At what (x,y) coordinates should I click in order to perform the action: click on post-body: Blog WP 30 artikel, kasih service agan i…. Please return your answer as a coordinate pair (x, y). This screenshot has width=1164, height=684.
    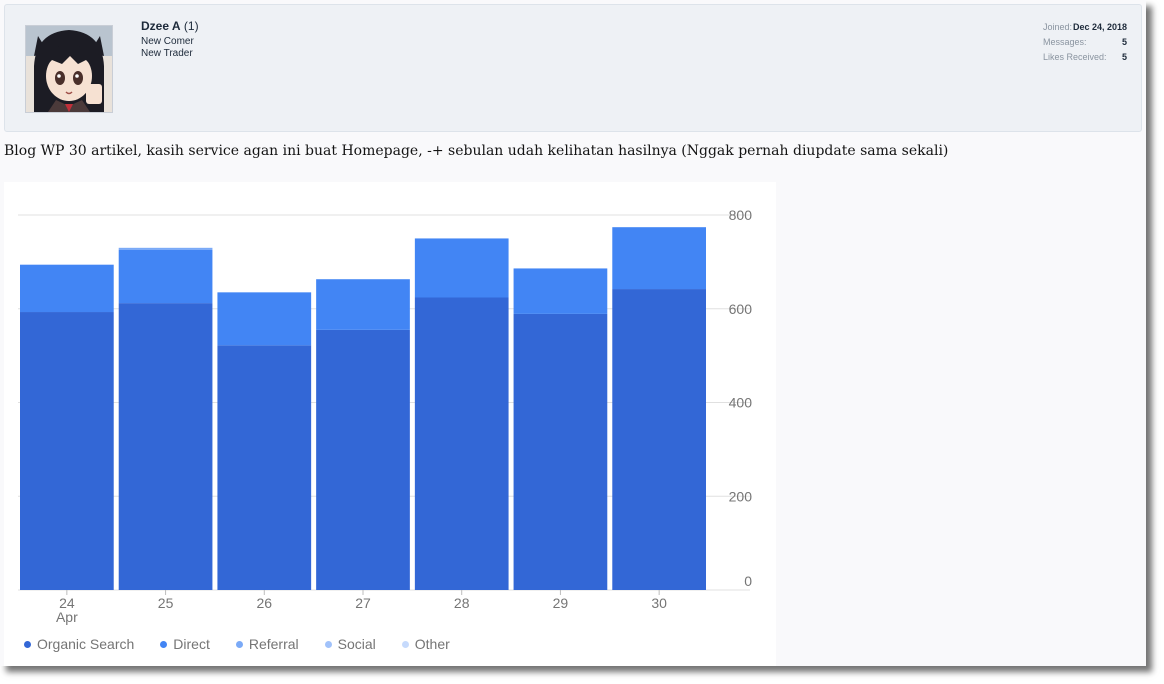
    Looking at the image, I should click on (476, 151).